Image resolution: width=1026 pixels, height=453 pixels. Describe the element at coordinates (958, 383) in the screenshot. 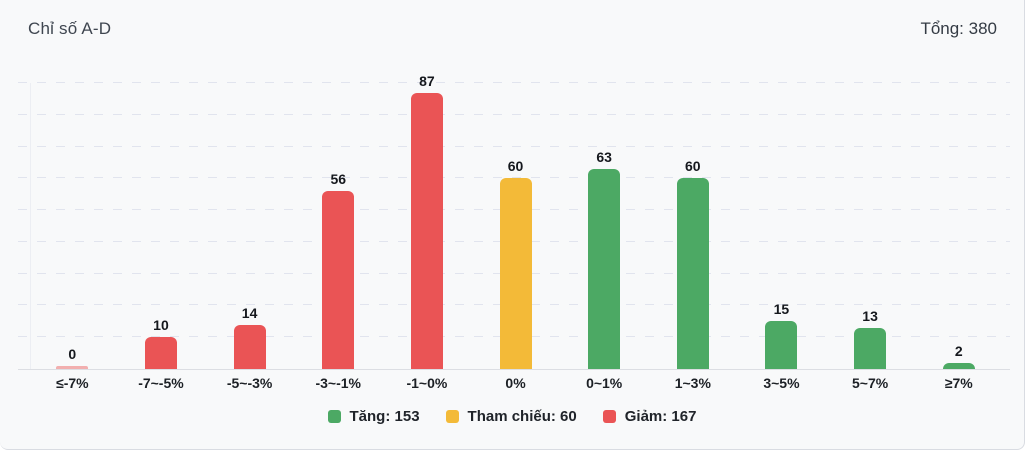

I see `x-axis-label: ≥7%` at that location.